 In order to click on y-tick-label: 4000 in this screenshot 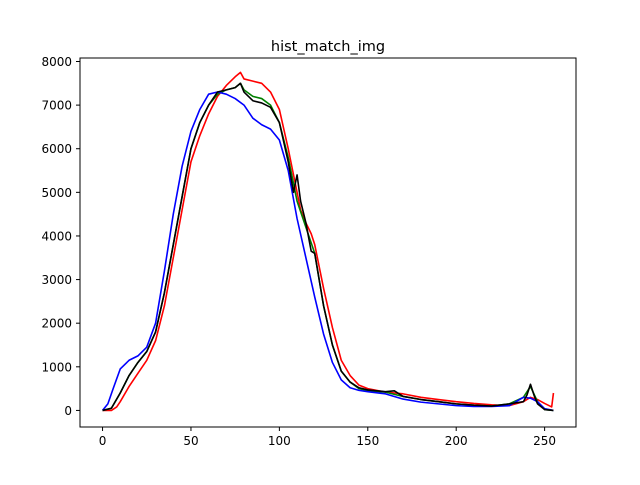, I will do `click(56, 236)`.